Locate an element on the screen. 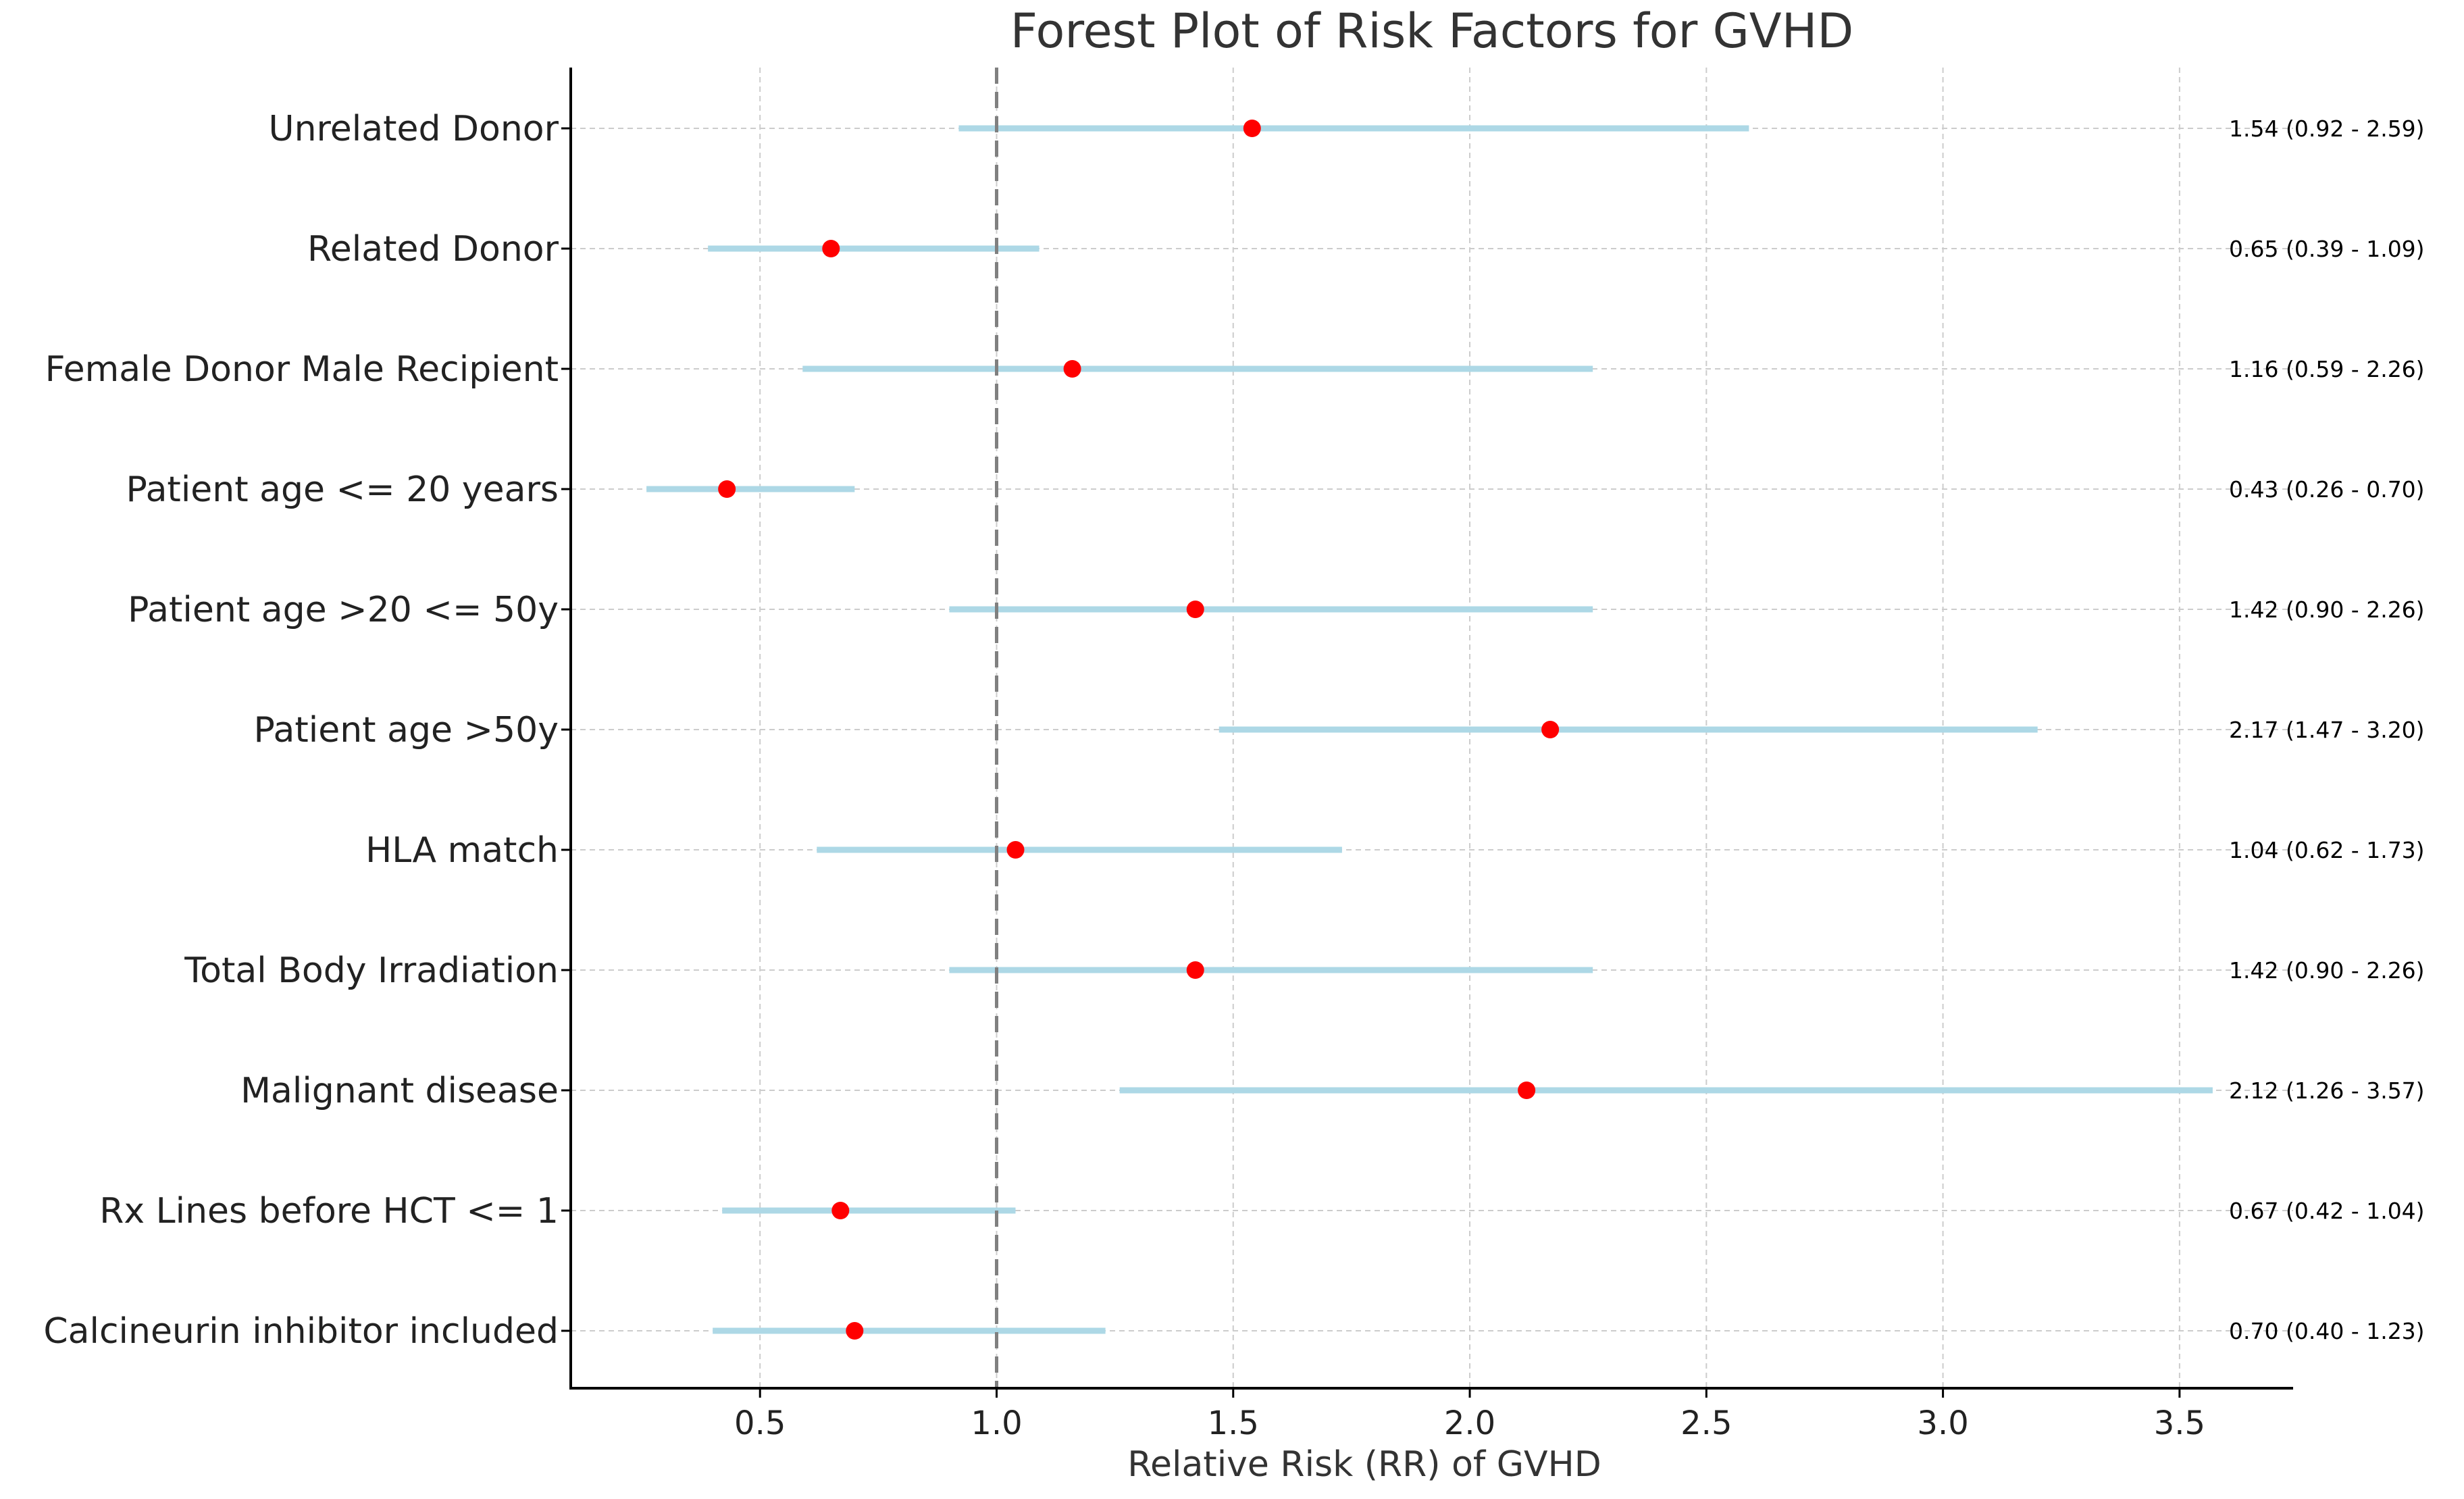 The height and width of the screenshot is (1499, 2464). rr-annotation: 0.65 (0.39 - 1.09) is located at coordinates (2327, 249).